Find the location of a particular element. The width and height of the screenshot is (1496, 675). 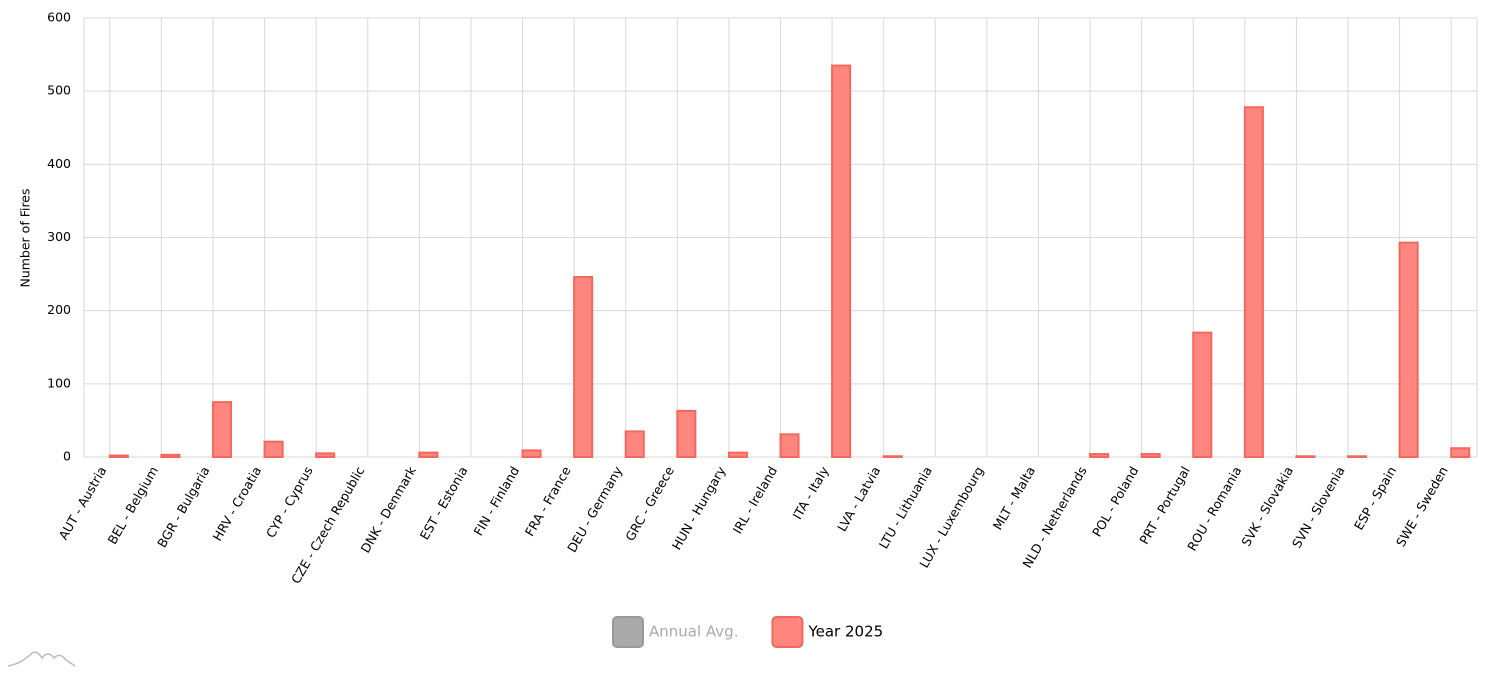

legend-label: Year 2025 is located at coordinates (845, 632).